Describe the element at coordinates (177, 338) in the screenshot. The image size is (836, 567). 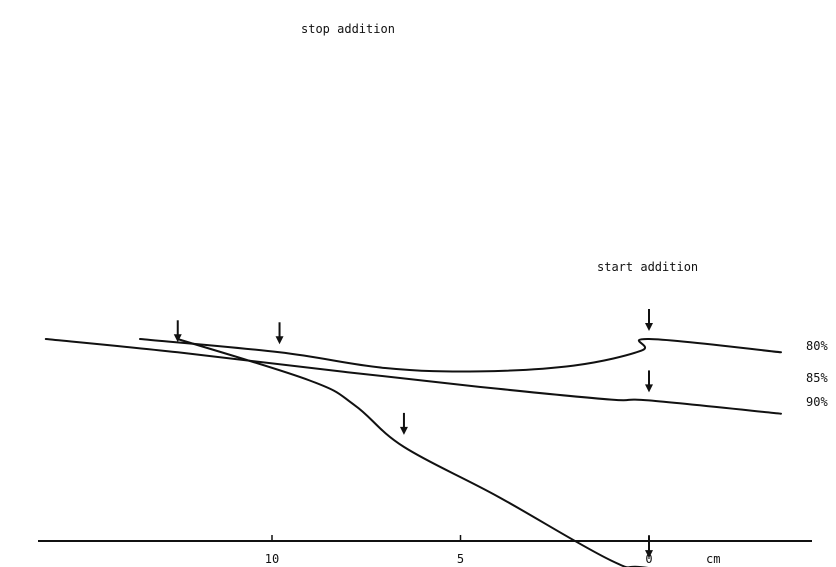
I see `stop-arrow-85-head` at that location.